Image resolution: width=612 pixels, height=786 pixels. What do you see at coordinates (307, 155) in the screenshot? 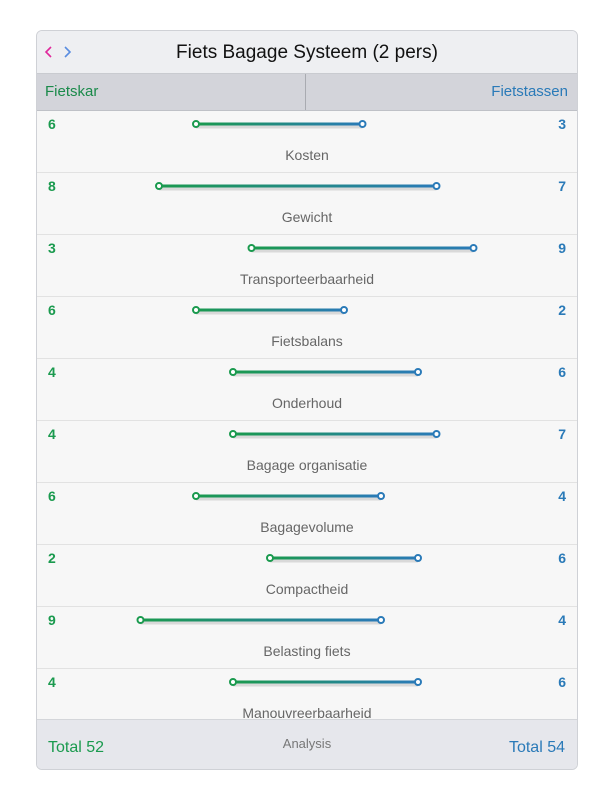
I see `criteria-label: Kosten` at bounding box center [307, 155].